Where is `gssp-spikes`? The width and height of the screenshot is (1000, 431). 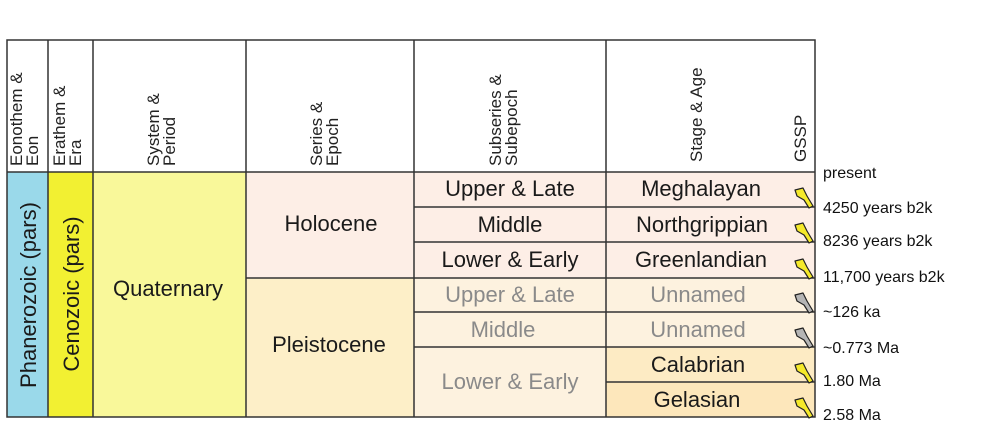
gssp-spikes is located at coordinates (804, 303).